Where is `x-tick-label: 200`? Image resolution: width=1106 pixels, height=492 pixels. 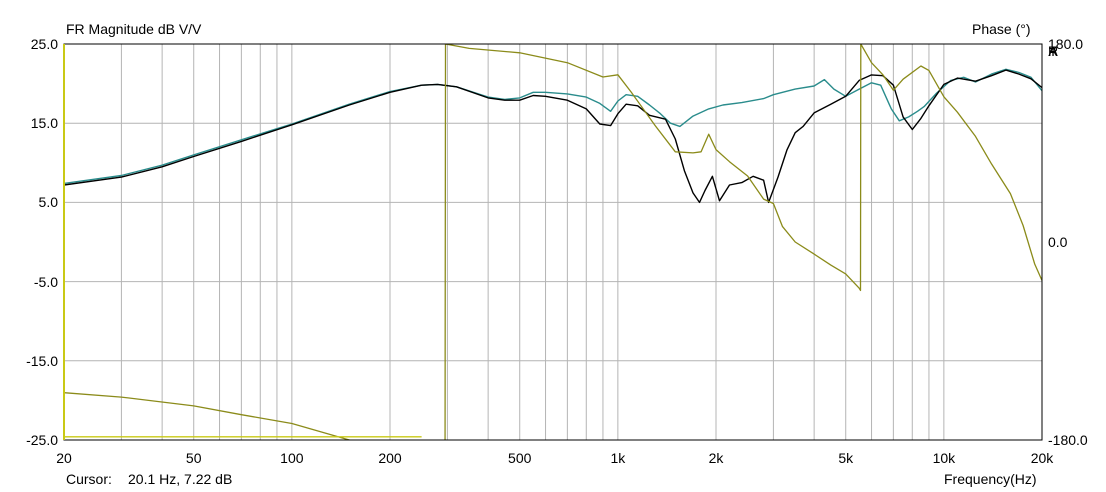
x-tick-label: 200 is located at coordinates (390, 458).